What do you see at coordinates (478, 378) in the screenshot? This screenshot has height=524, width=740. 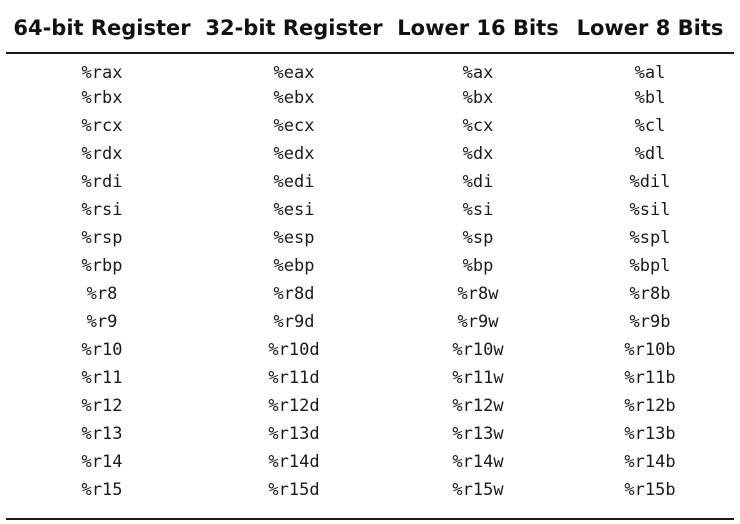 I see `cell-16-bit: %r11w` at bounding box center [478, 378].